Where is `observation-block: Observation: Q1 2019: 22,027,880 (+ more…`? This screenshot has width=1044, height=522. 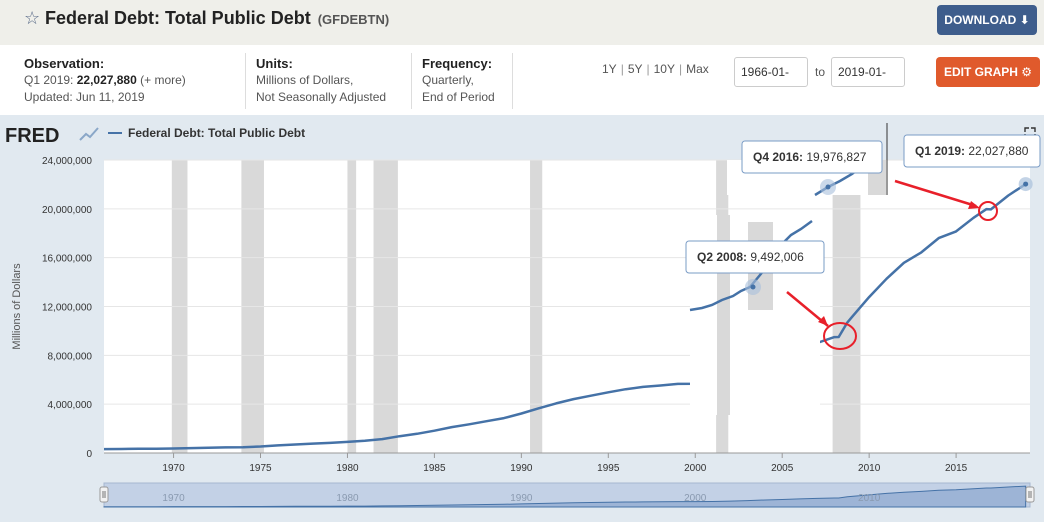
observation-block: Observation: Q1 2019: 22,027,880 (+ more… is located at coordinates (105, 80).